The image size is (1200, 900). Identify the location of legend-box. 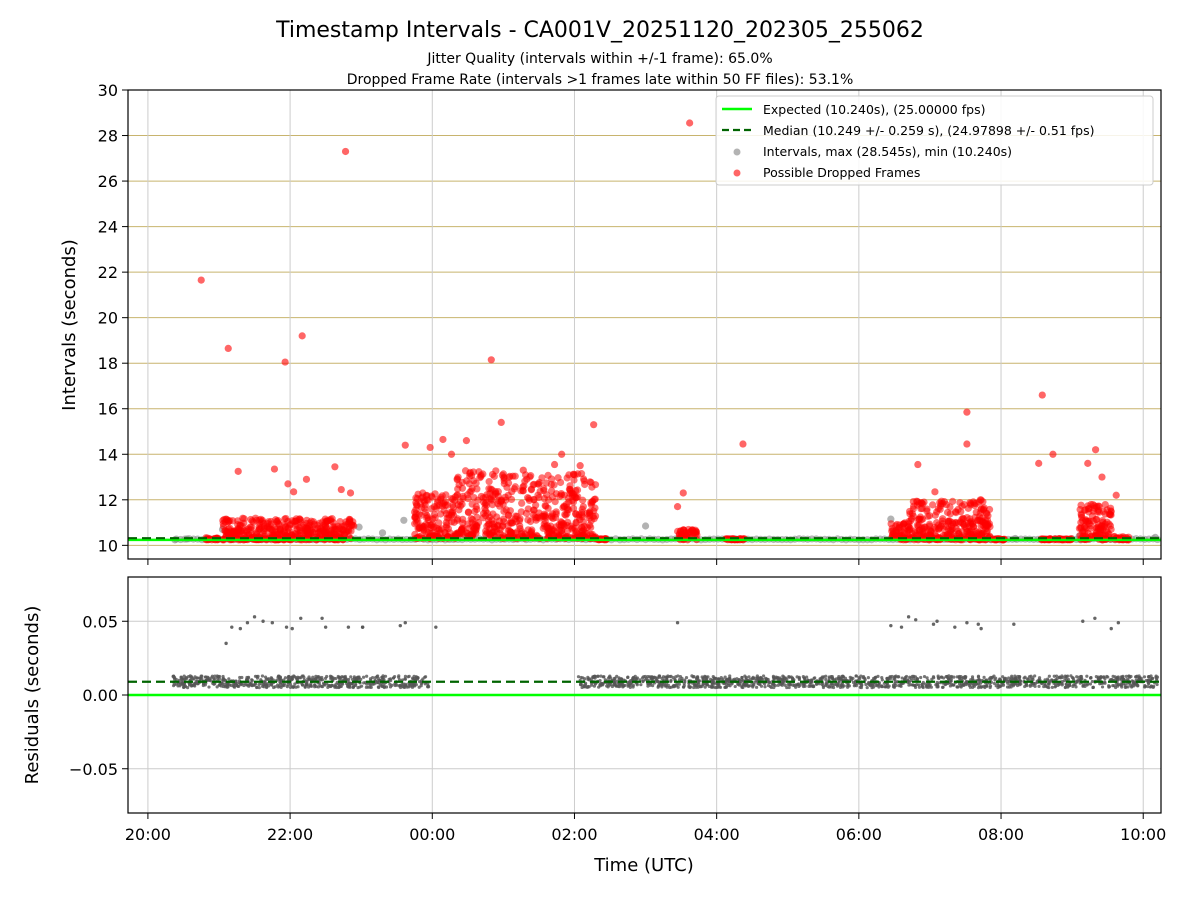
(934, 140).